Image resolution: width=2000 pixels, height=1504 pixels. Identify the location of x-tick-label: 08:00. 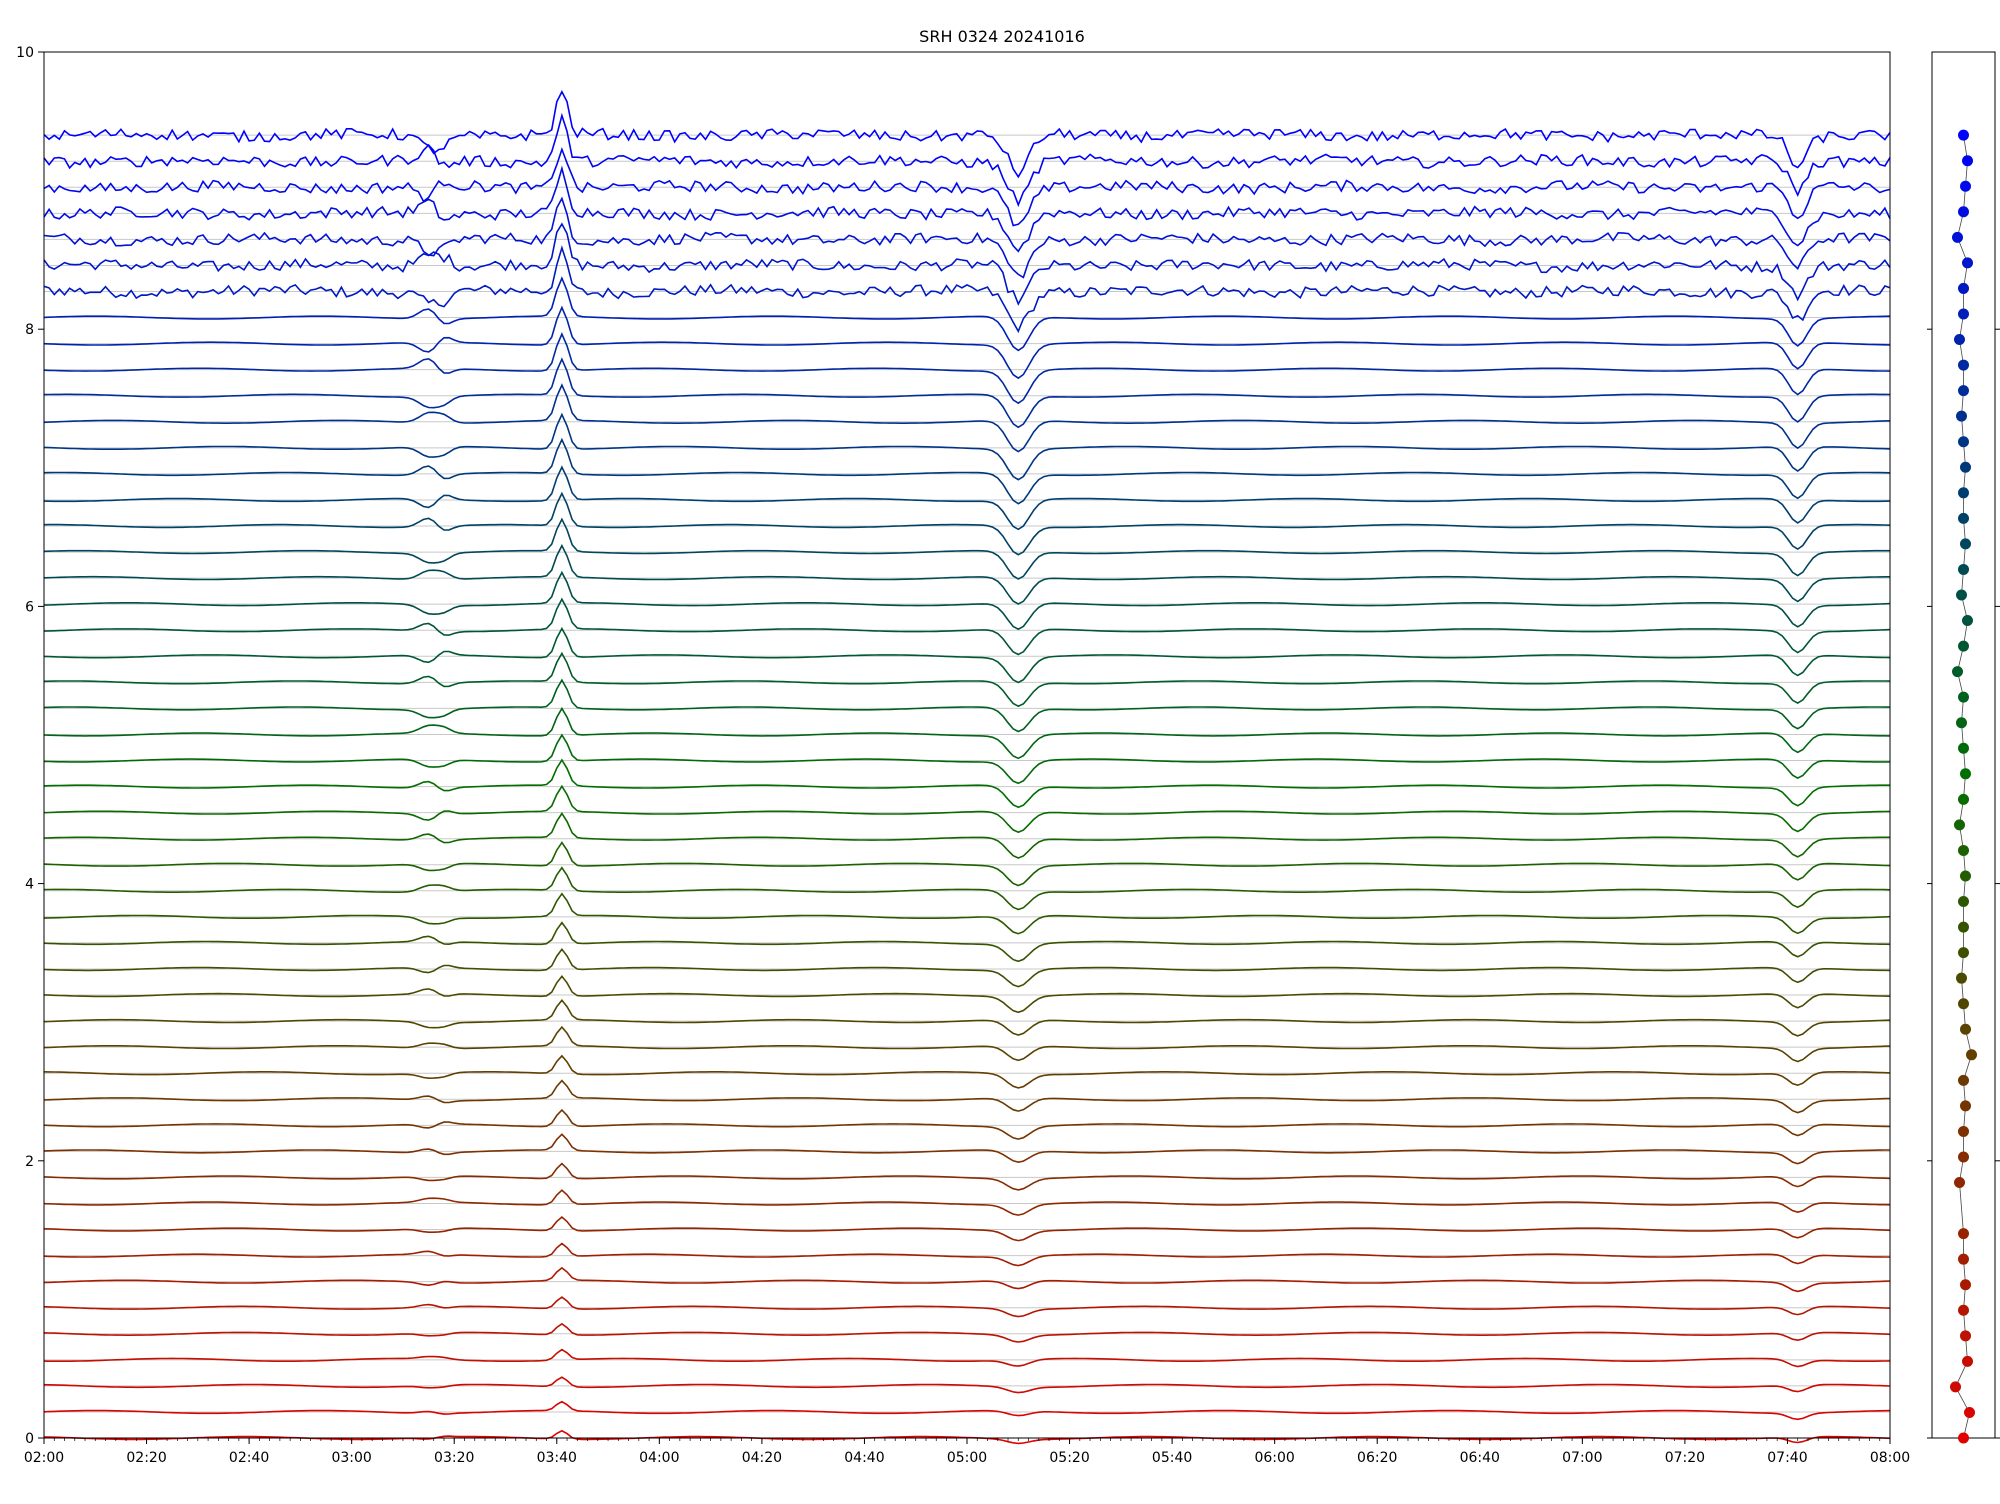
(1890, 1458).